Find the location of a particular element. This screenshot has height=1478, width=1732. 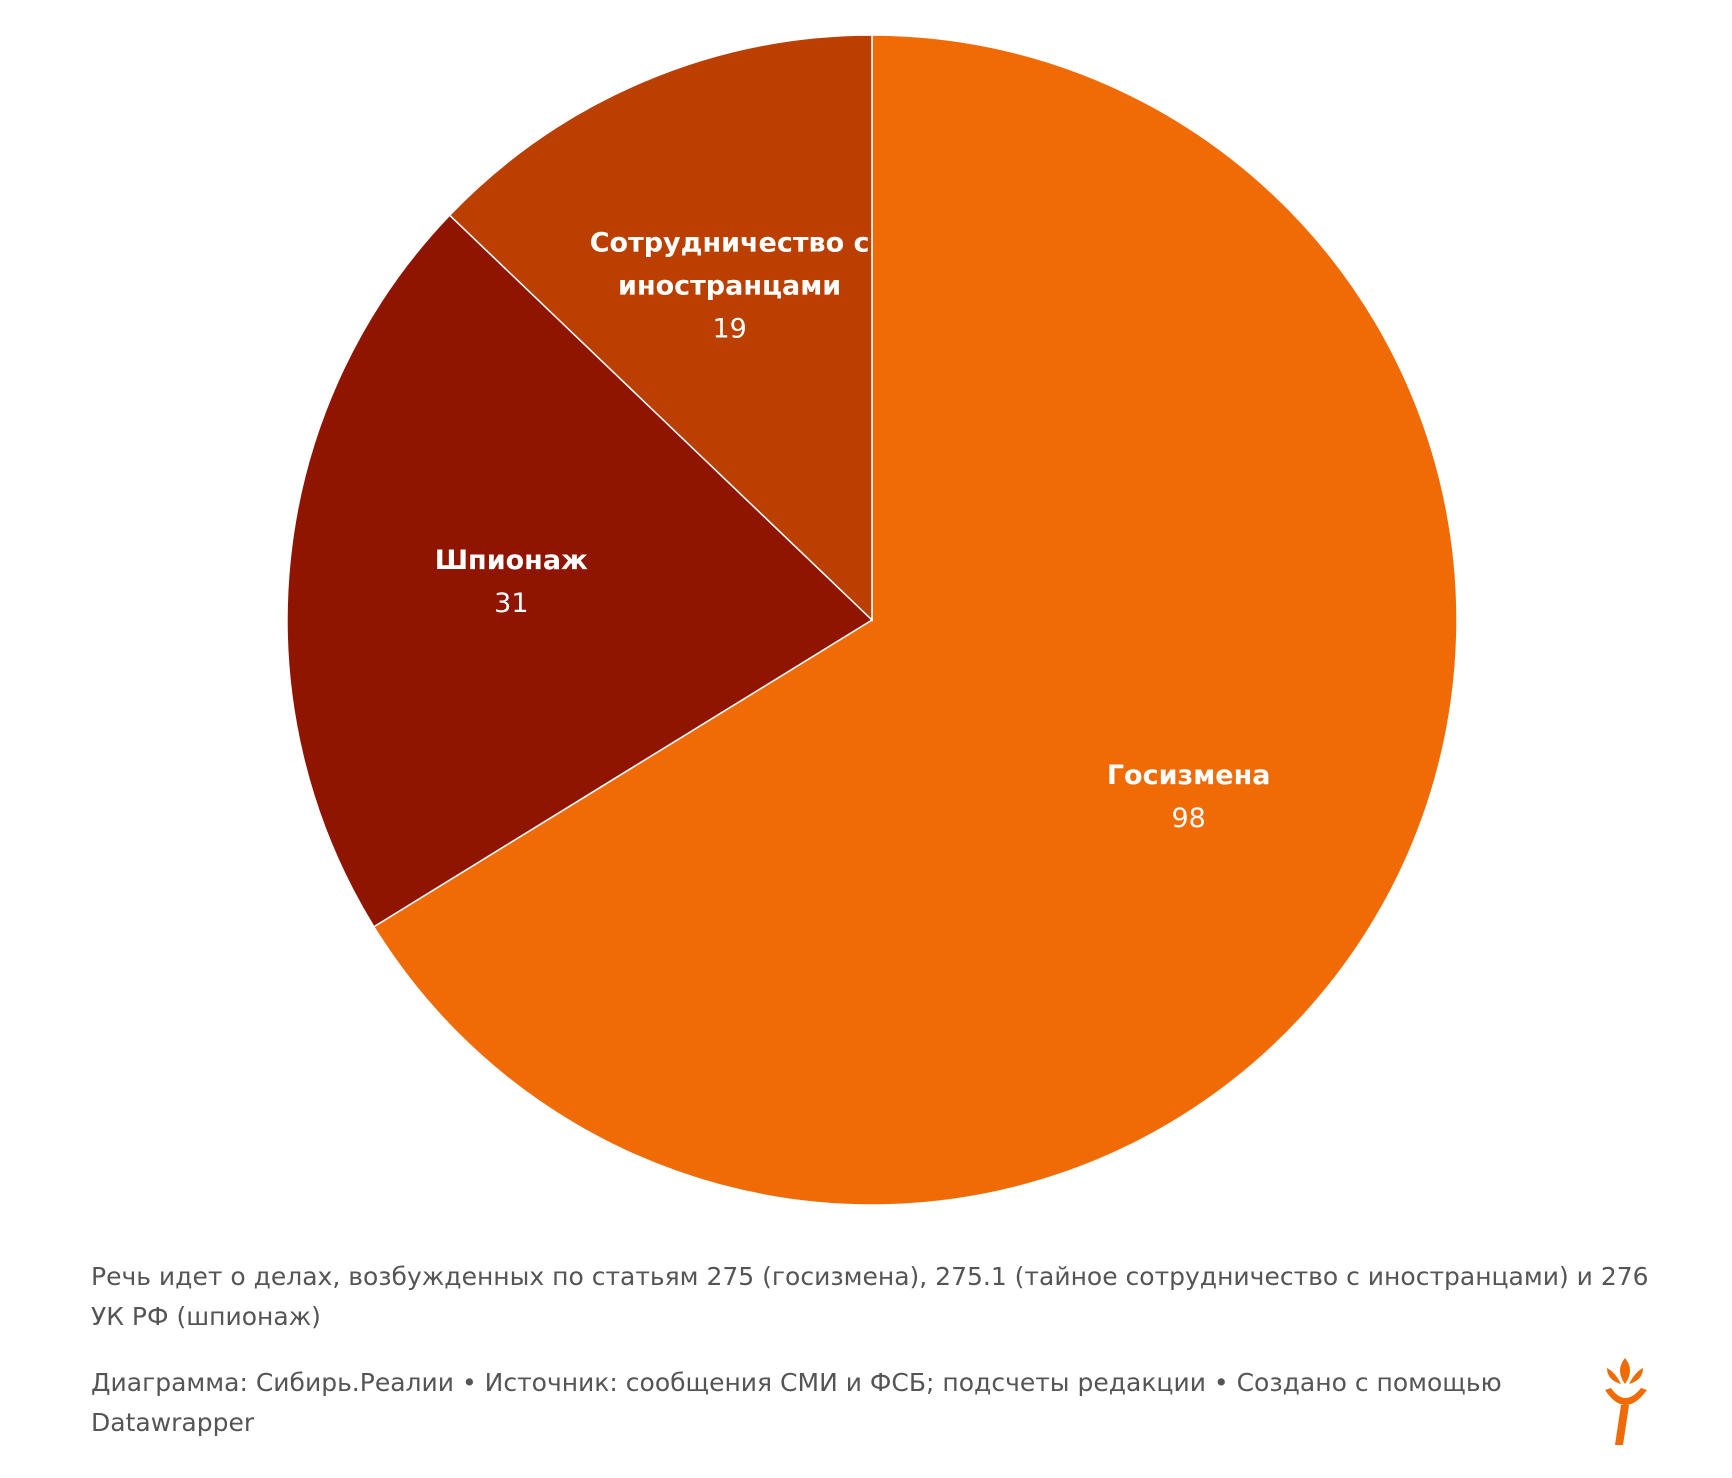

logo-torch is located at coordinates (1622, 1425).